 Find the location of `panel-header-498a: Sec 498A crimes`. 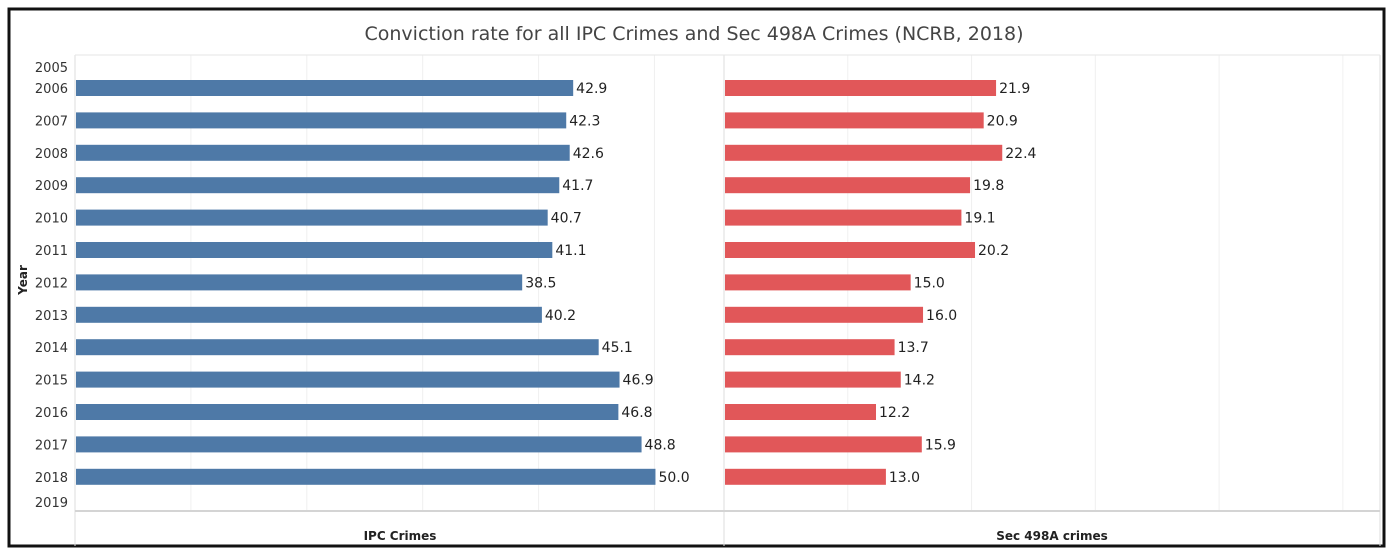

panel-header-498a: Sec 498A crimes is located at coordinates (1052, 536).